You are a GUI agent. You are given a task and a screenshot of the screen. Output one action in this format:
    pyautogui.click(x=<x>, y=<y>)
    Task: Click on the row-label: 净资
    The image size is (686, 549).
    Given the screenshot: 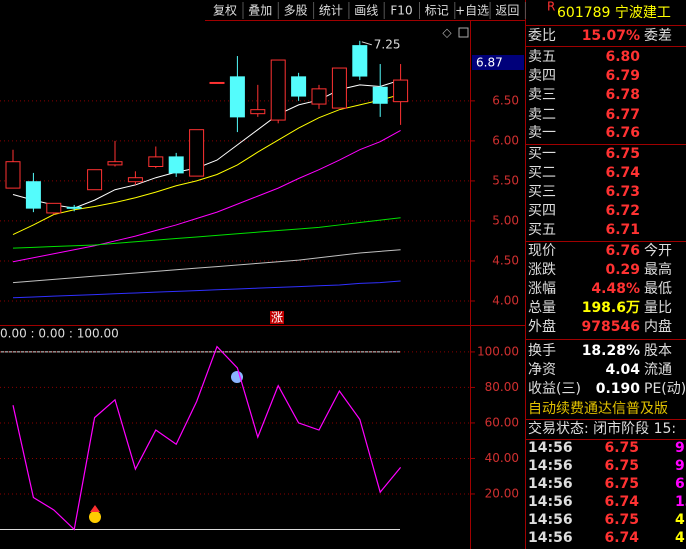 What is the action you would take?
    pyautogui.click(x=542, y=370)
    